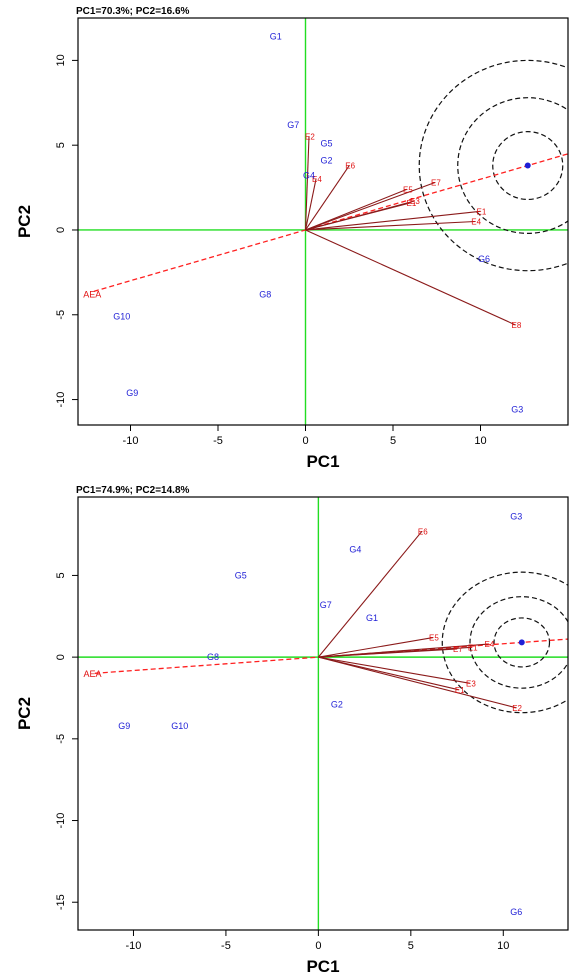  I want to click on y-tick-label: -15, so click(61, 902).